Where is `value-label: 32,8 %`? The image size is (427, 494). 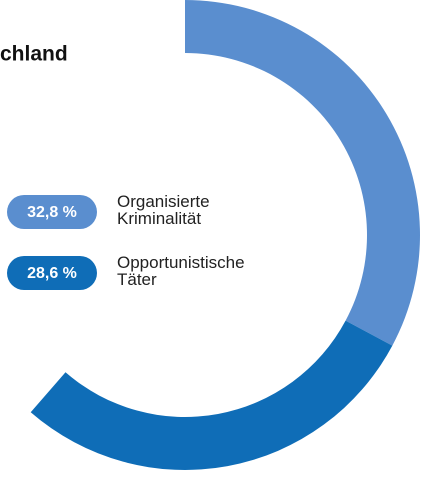
value-label: 32,8 % is located at coordinates (52, 212).